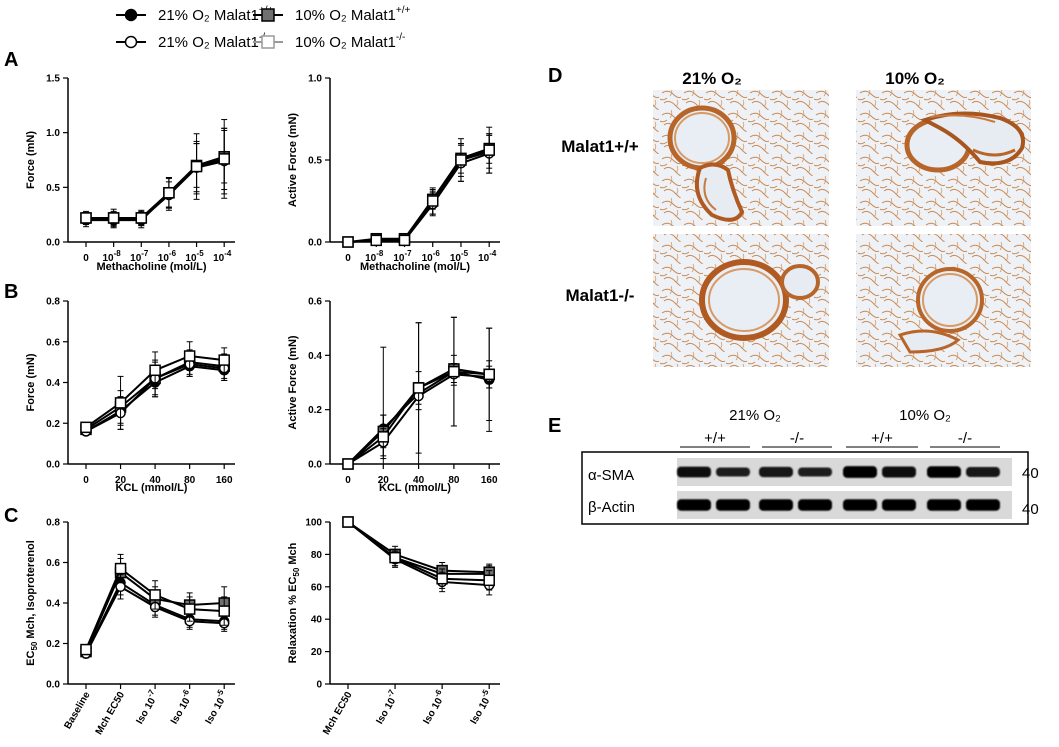  What do you see at coordinates (146, 707) in the screenshot?
I see `x-tick-label: Iso 10-7` at bounding box center [146, 707].